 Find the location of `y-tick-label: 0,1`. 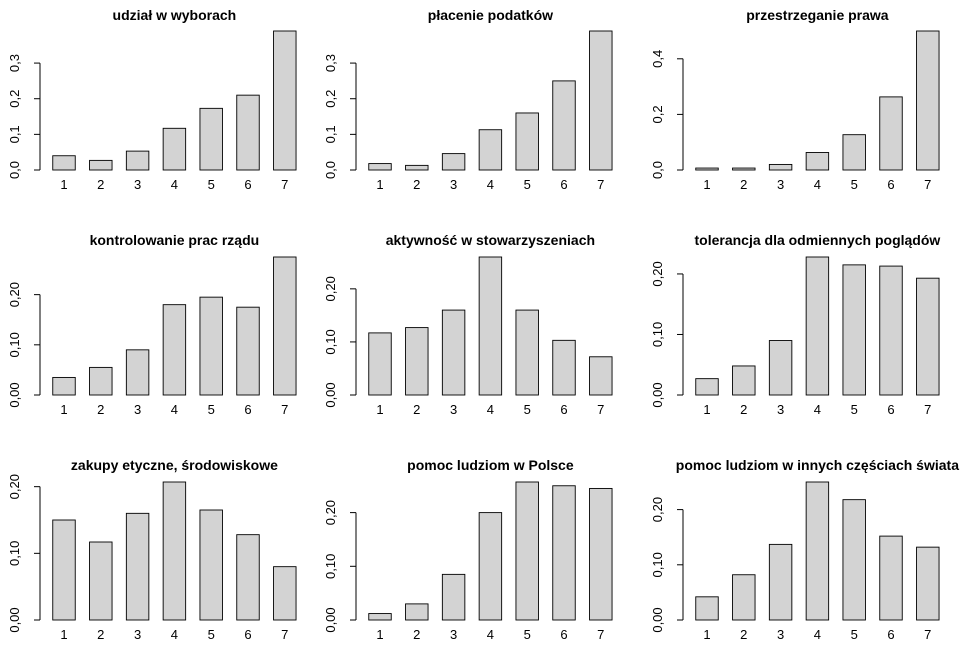

y-tick-label: 0,1 is located at coordinates (330, 134).